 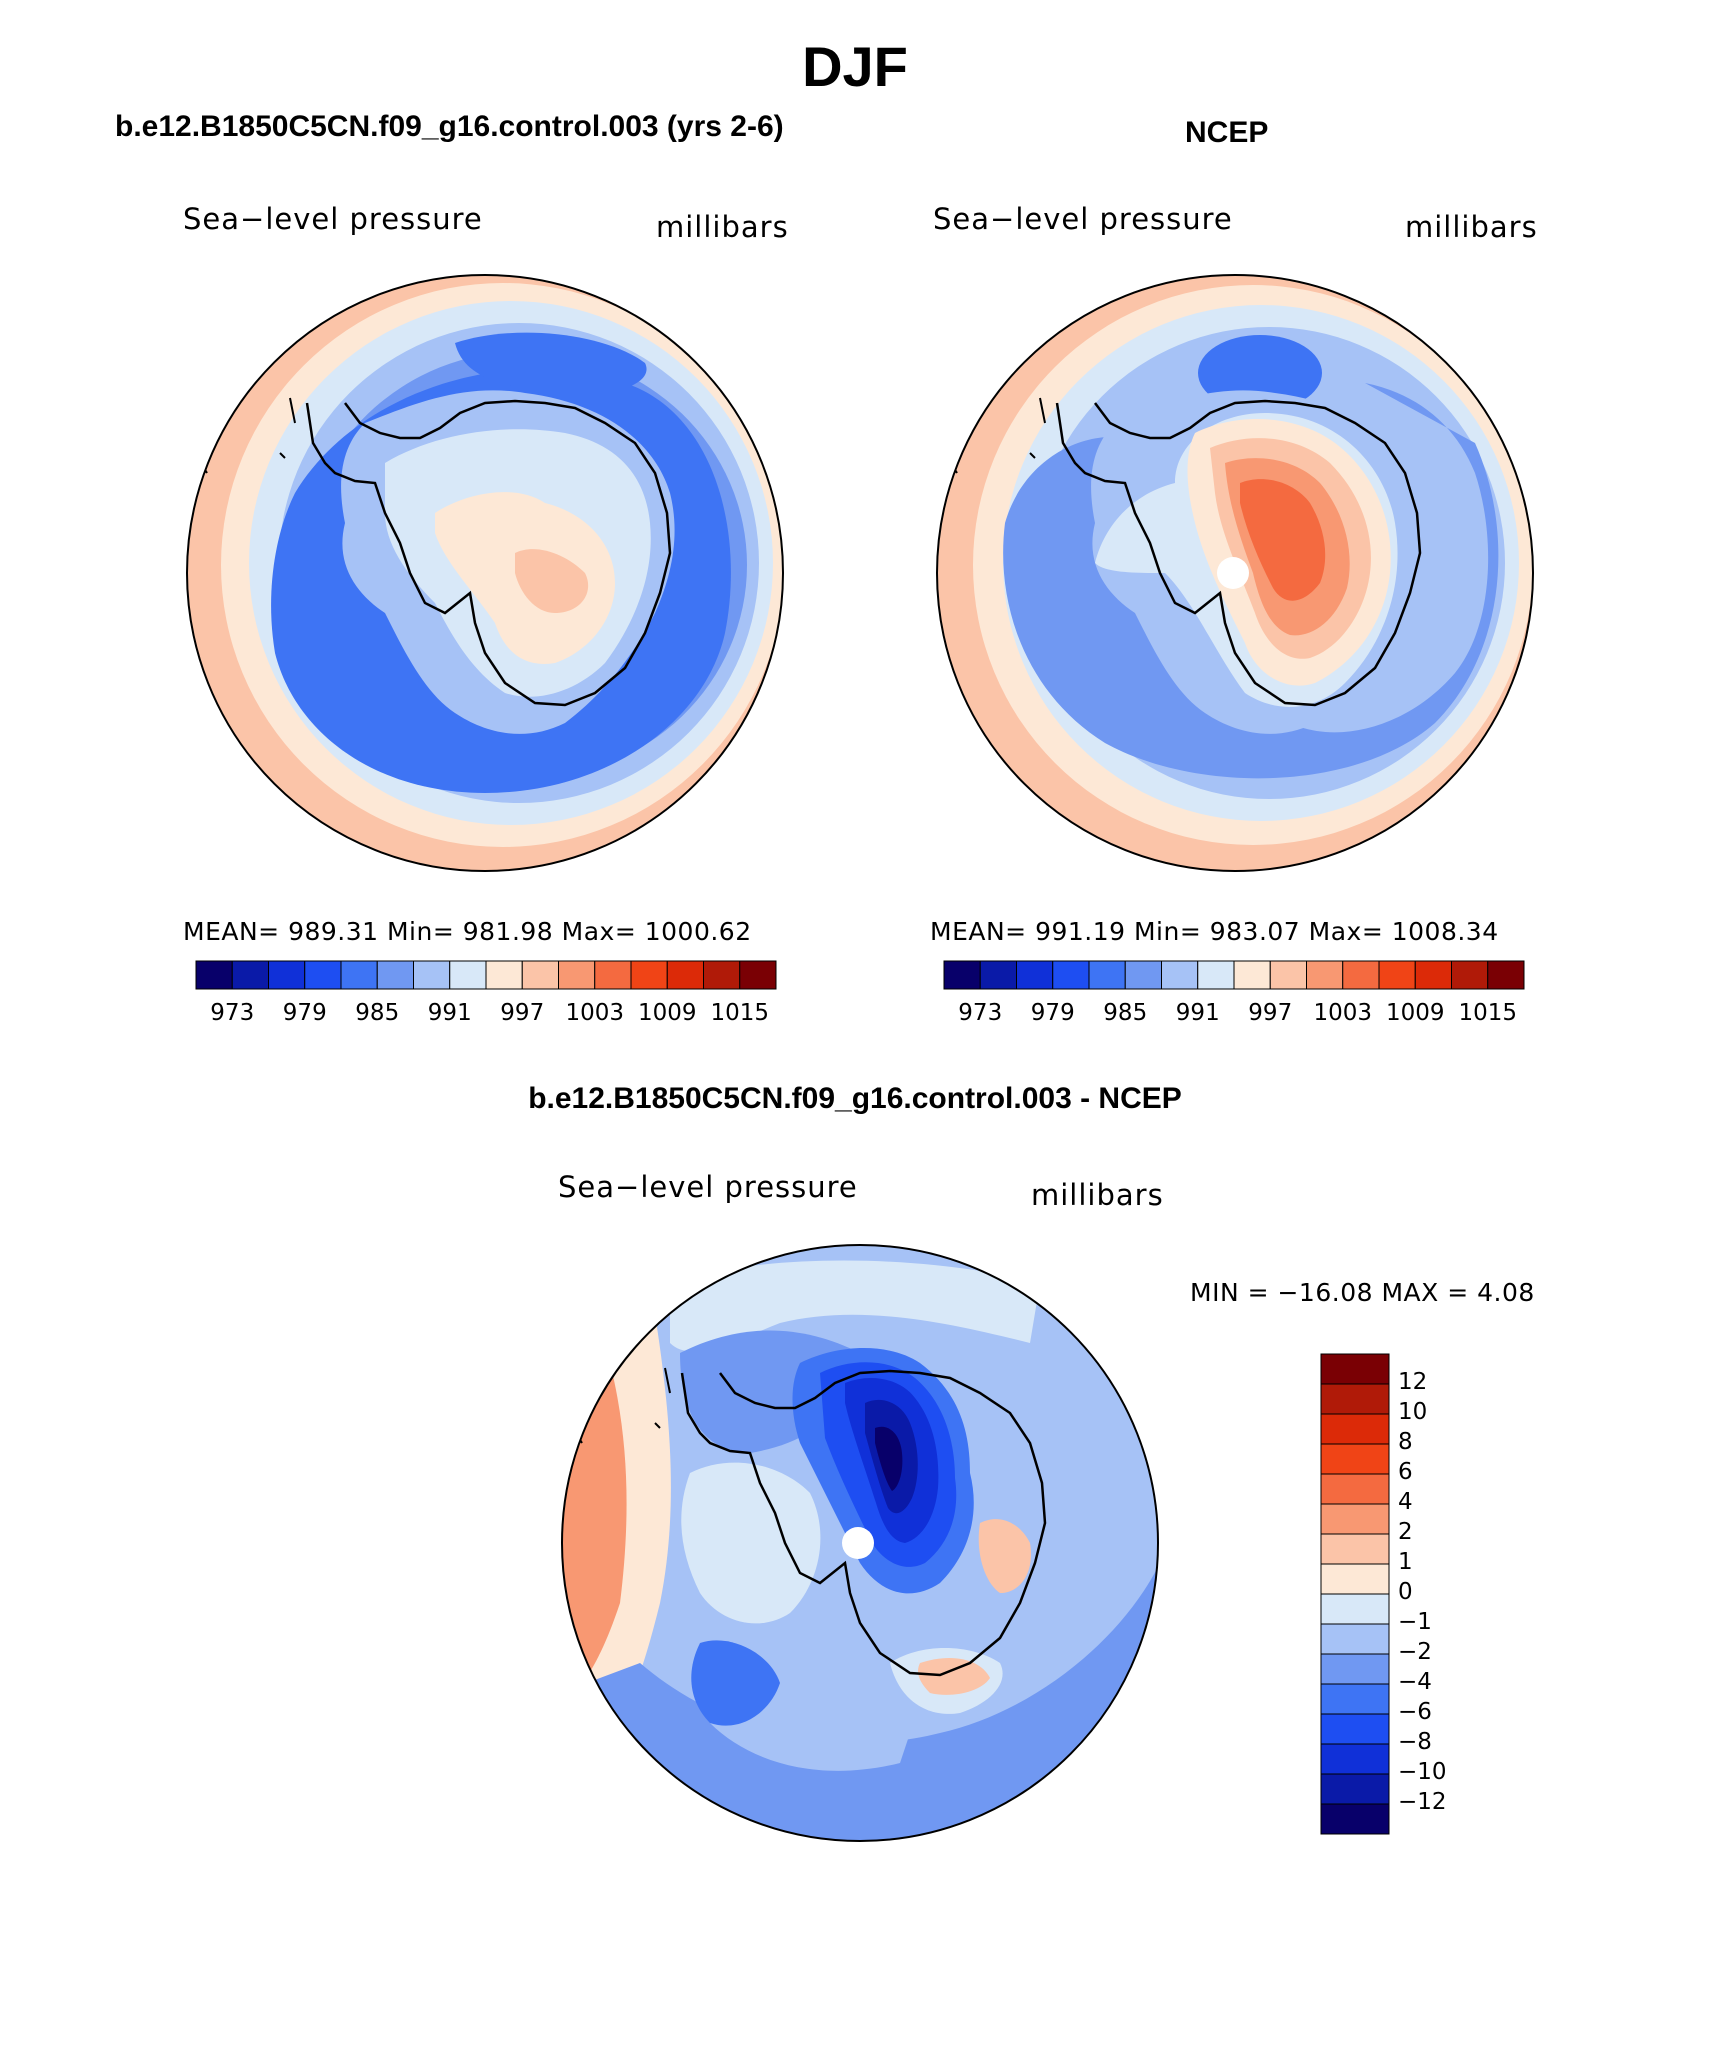 What do you see at coordinates (522, 1013) in the screenshot?
I see `model-colorbar-tick: 997` at bounding box center [522, 1013].